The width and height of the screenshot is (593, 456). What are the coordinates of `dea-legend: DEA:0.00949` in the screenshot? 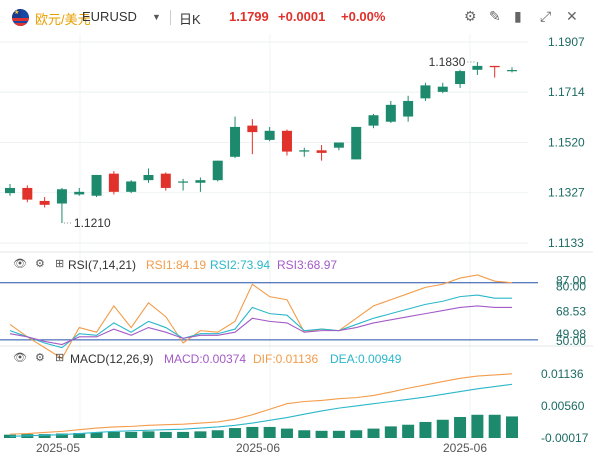 It's located at (366, 359).